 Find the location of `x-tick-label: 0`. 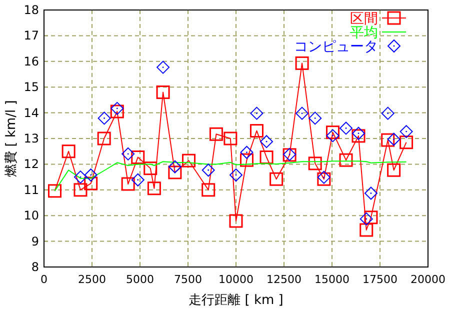

x-tick-label: 0 is located at coordinates (44, 279).